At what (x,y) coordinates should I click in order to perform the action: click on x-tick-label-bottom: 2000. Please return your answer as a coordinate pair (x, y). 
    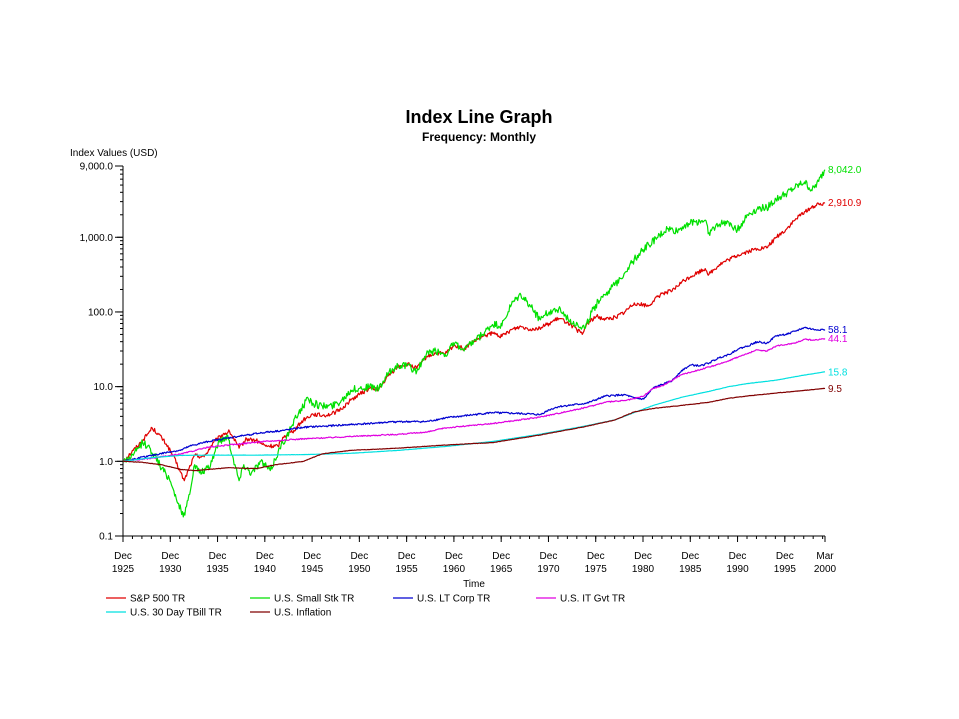
    Looking at the image, I should click on (825, 569).